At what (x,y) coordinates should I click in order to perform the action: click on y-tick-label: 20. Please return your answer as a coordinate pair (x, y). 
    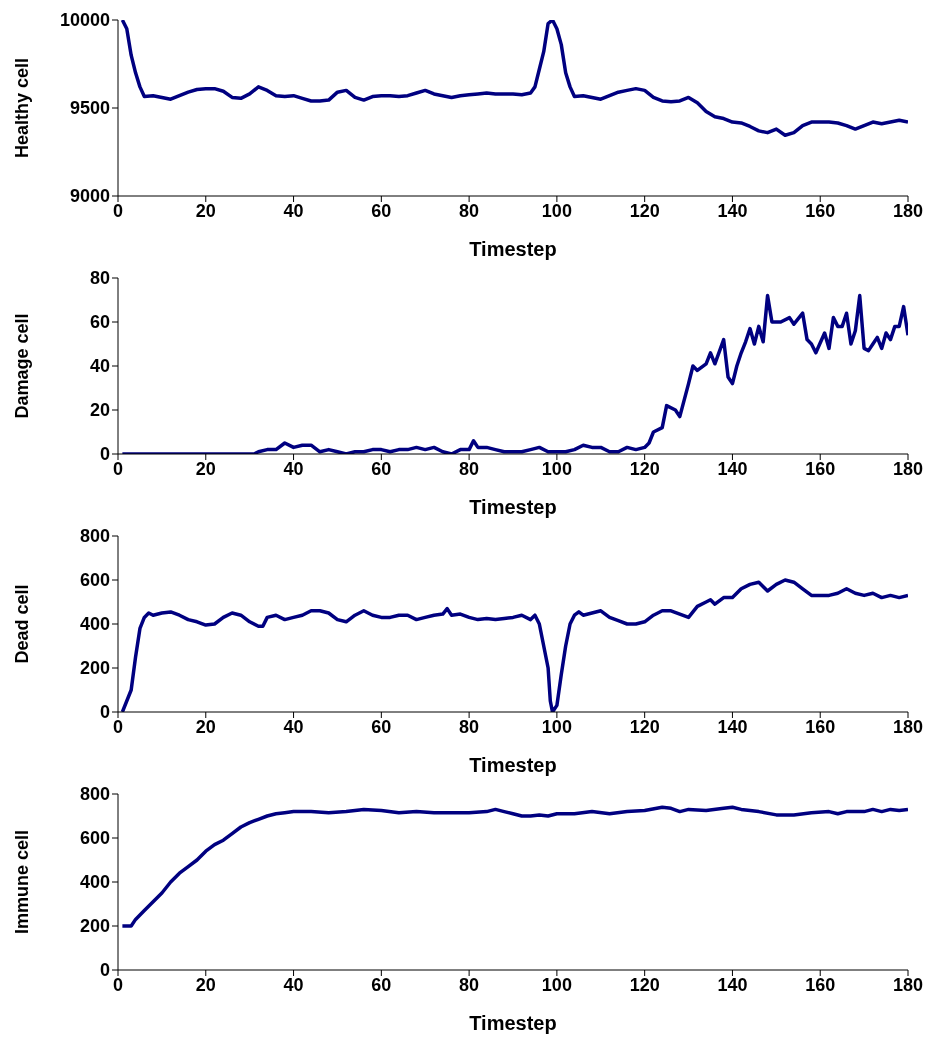
    Looking at the image, I should click on (99, 410).